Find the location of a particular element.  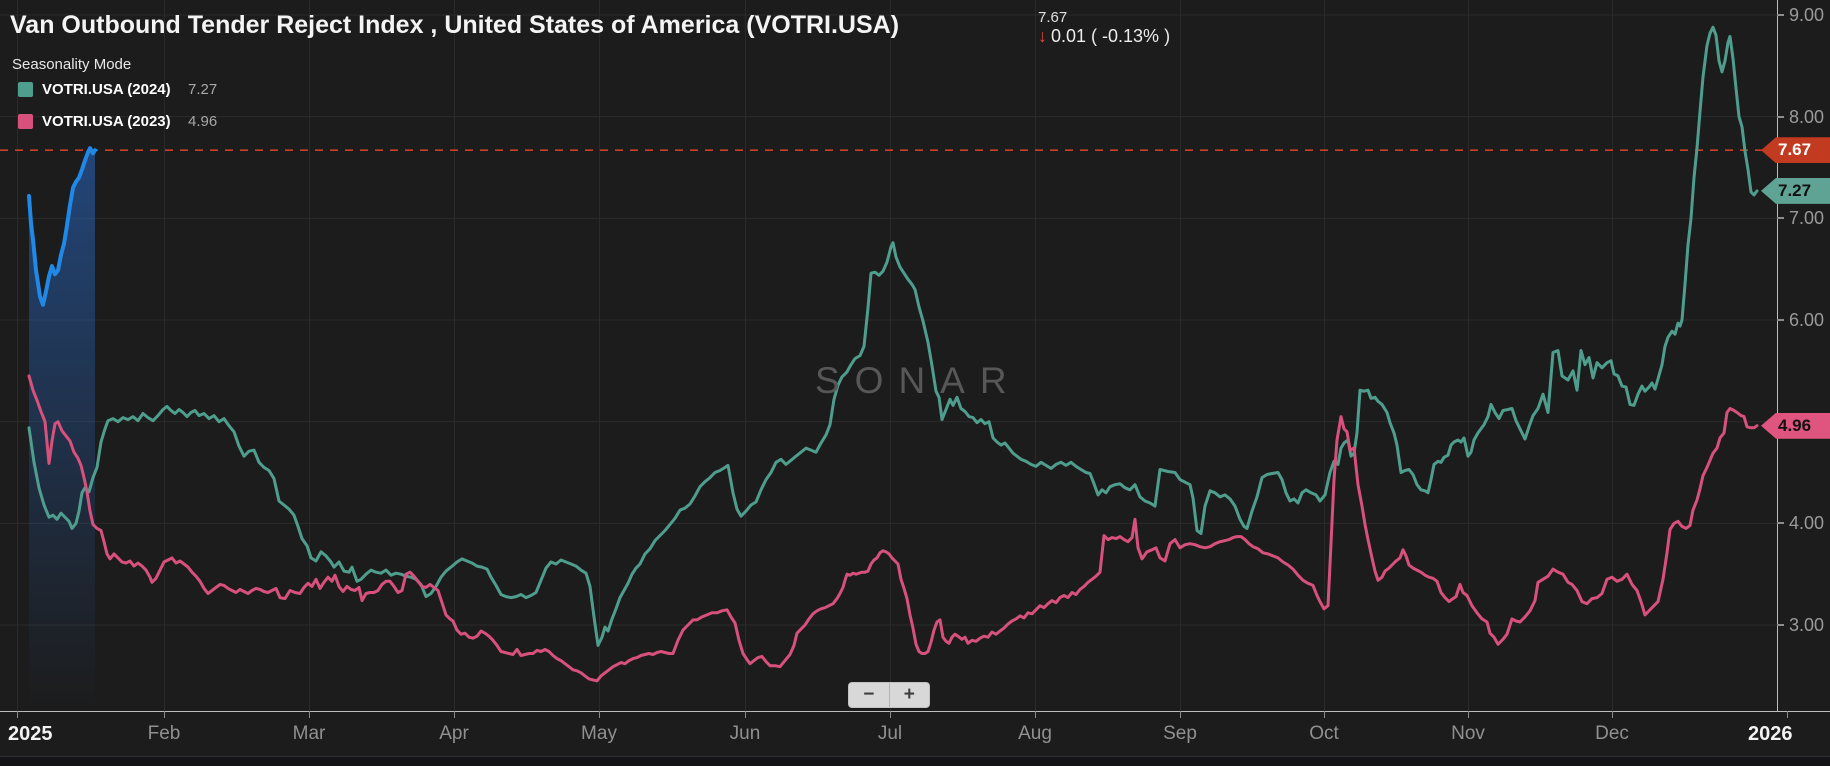

y-axis-label: 7.00 is located at coordinates (1807, 218).